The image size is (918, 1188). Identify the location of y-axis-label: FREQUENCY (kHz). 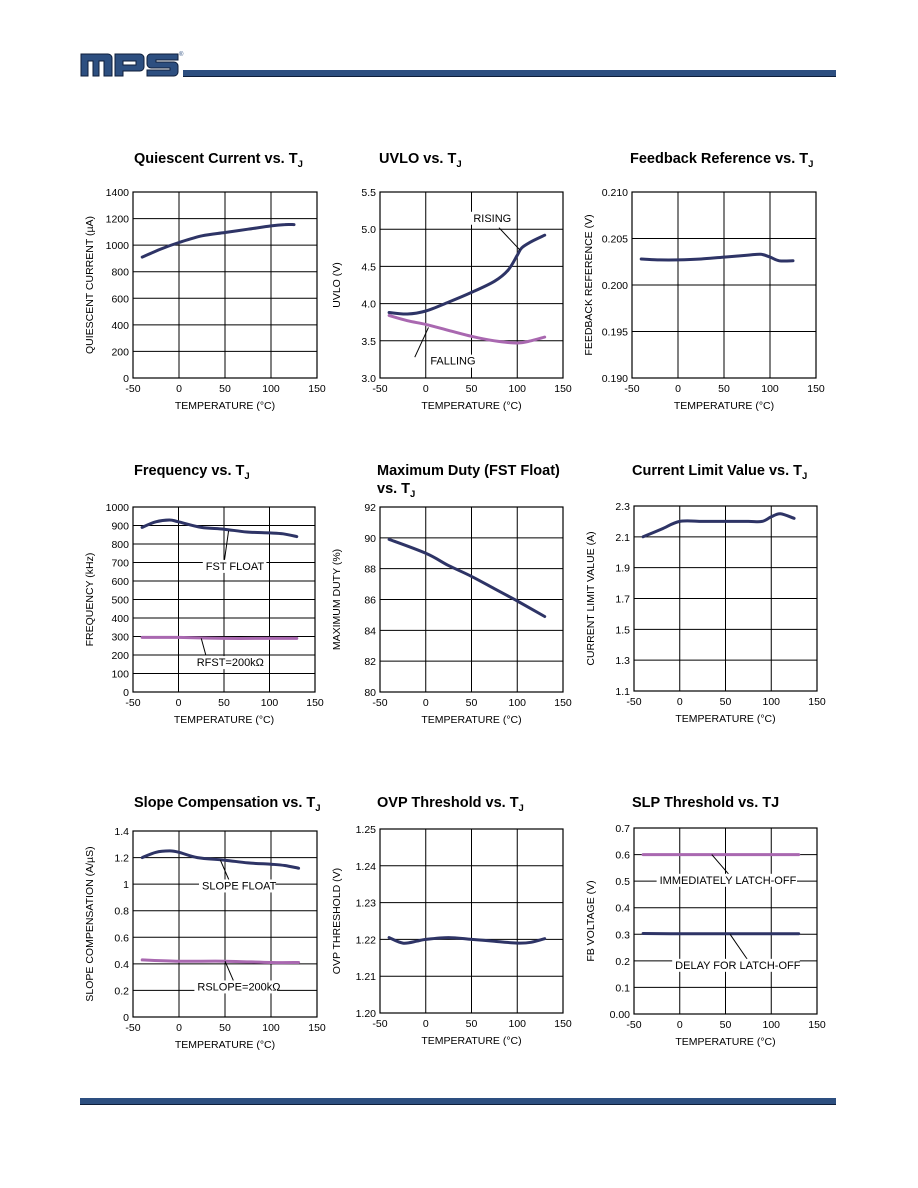
(90, 600).